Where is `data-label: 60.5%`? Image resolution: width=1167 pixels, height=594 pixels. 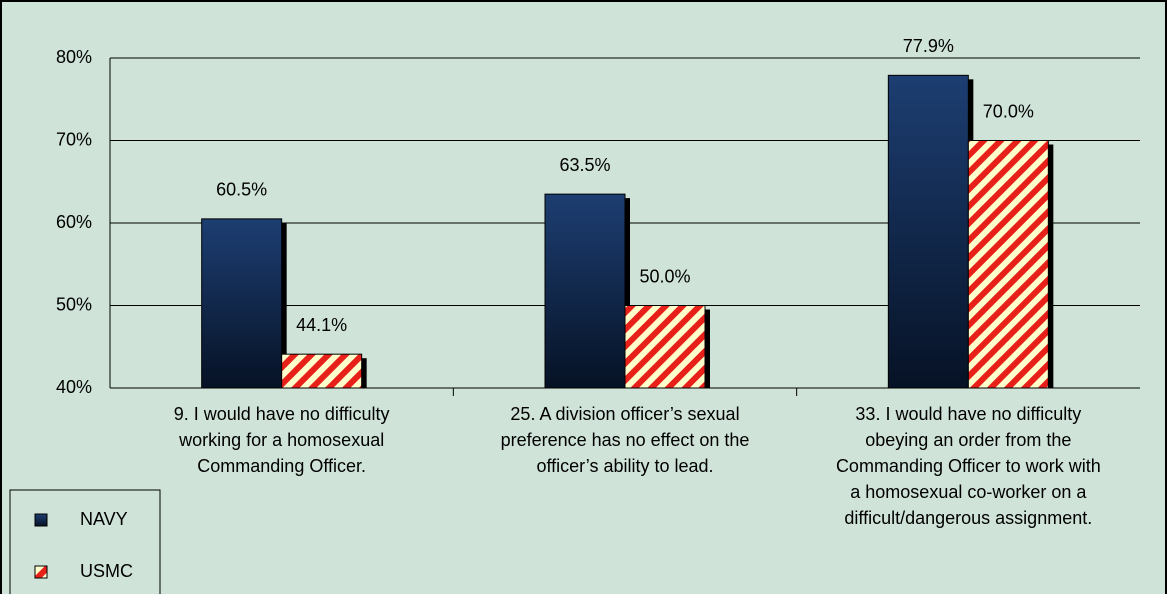
data-label: 60.5% is located at coordinates (241, 190).